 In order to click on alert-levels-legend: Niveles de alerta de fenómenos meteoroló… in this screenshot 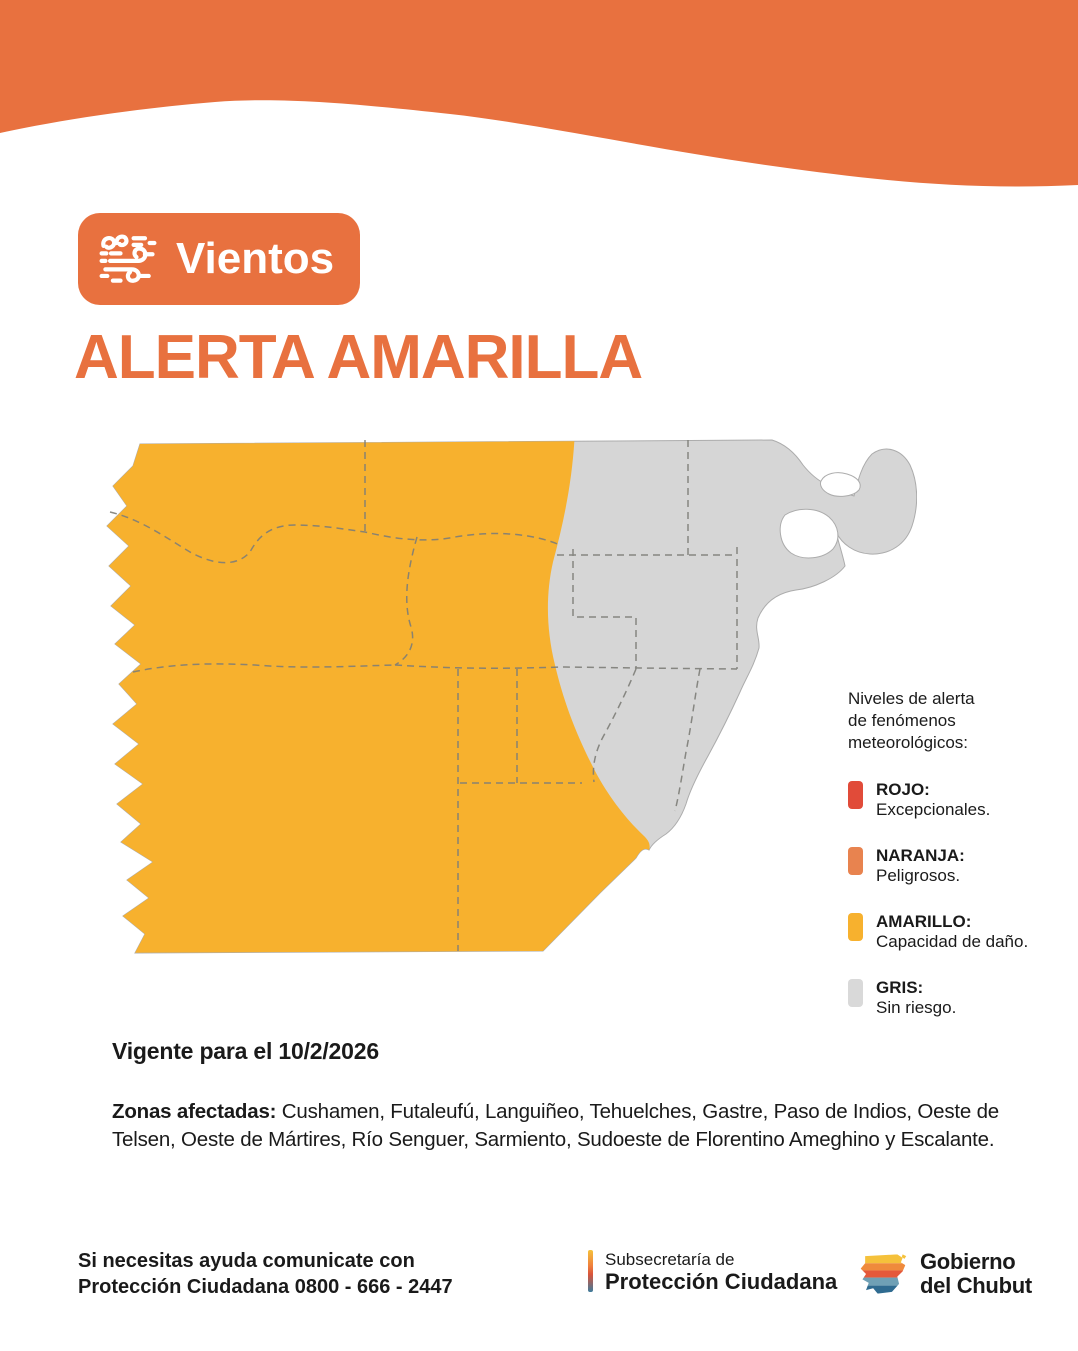, I will do `click(960, 853)`.